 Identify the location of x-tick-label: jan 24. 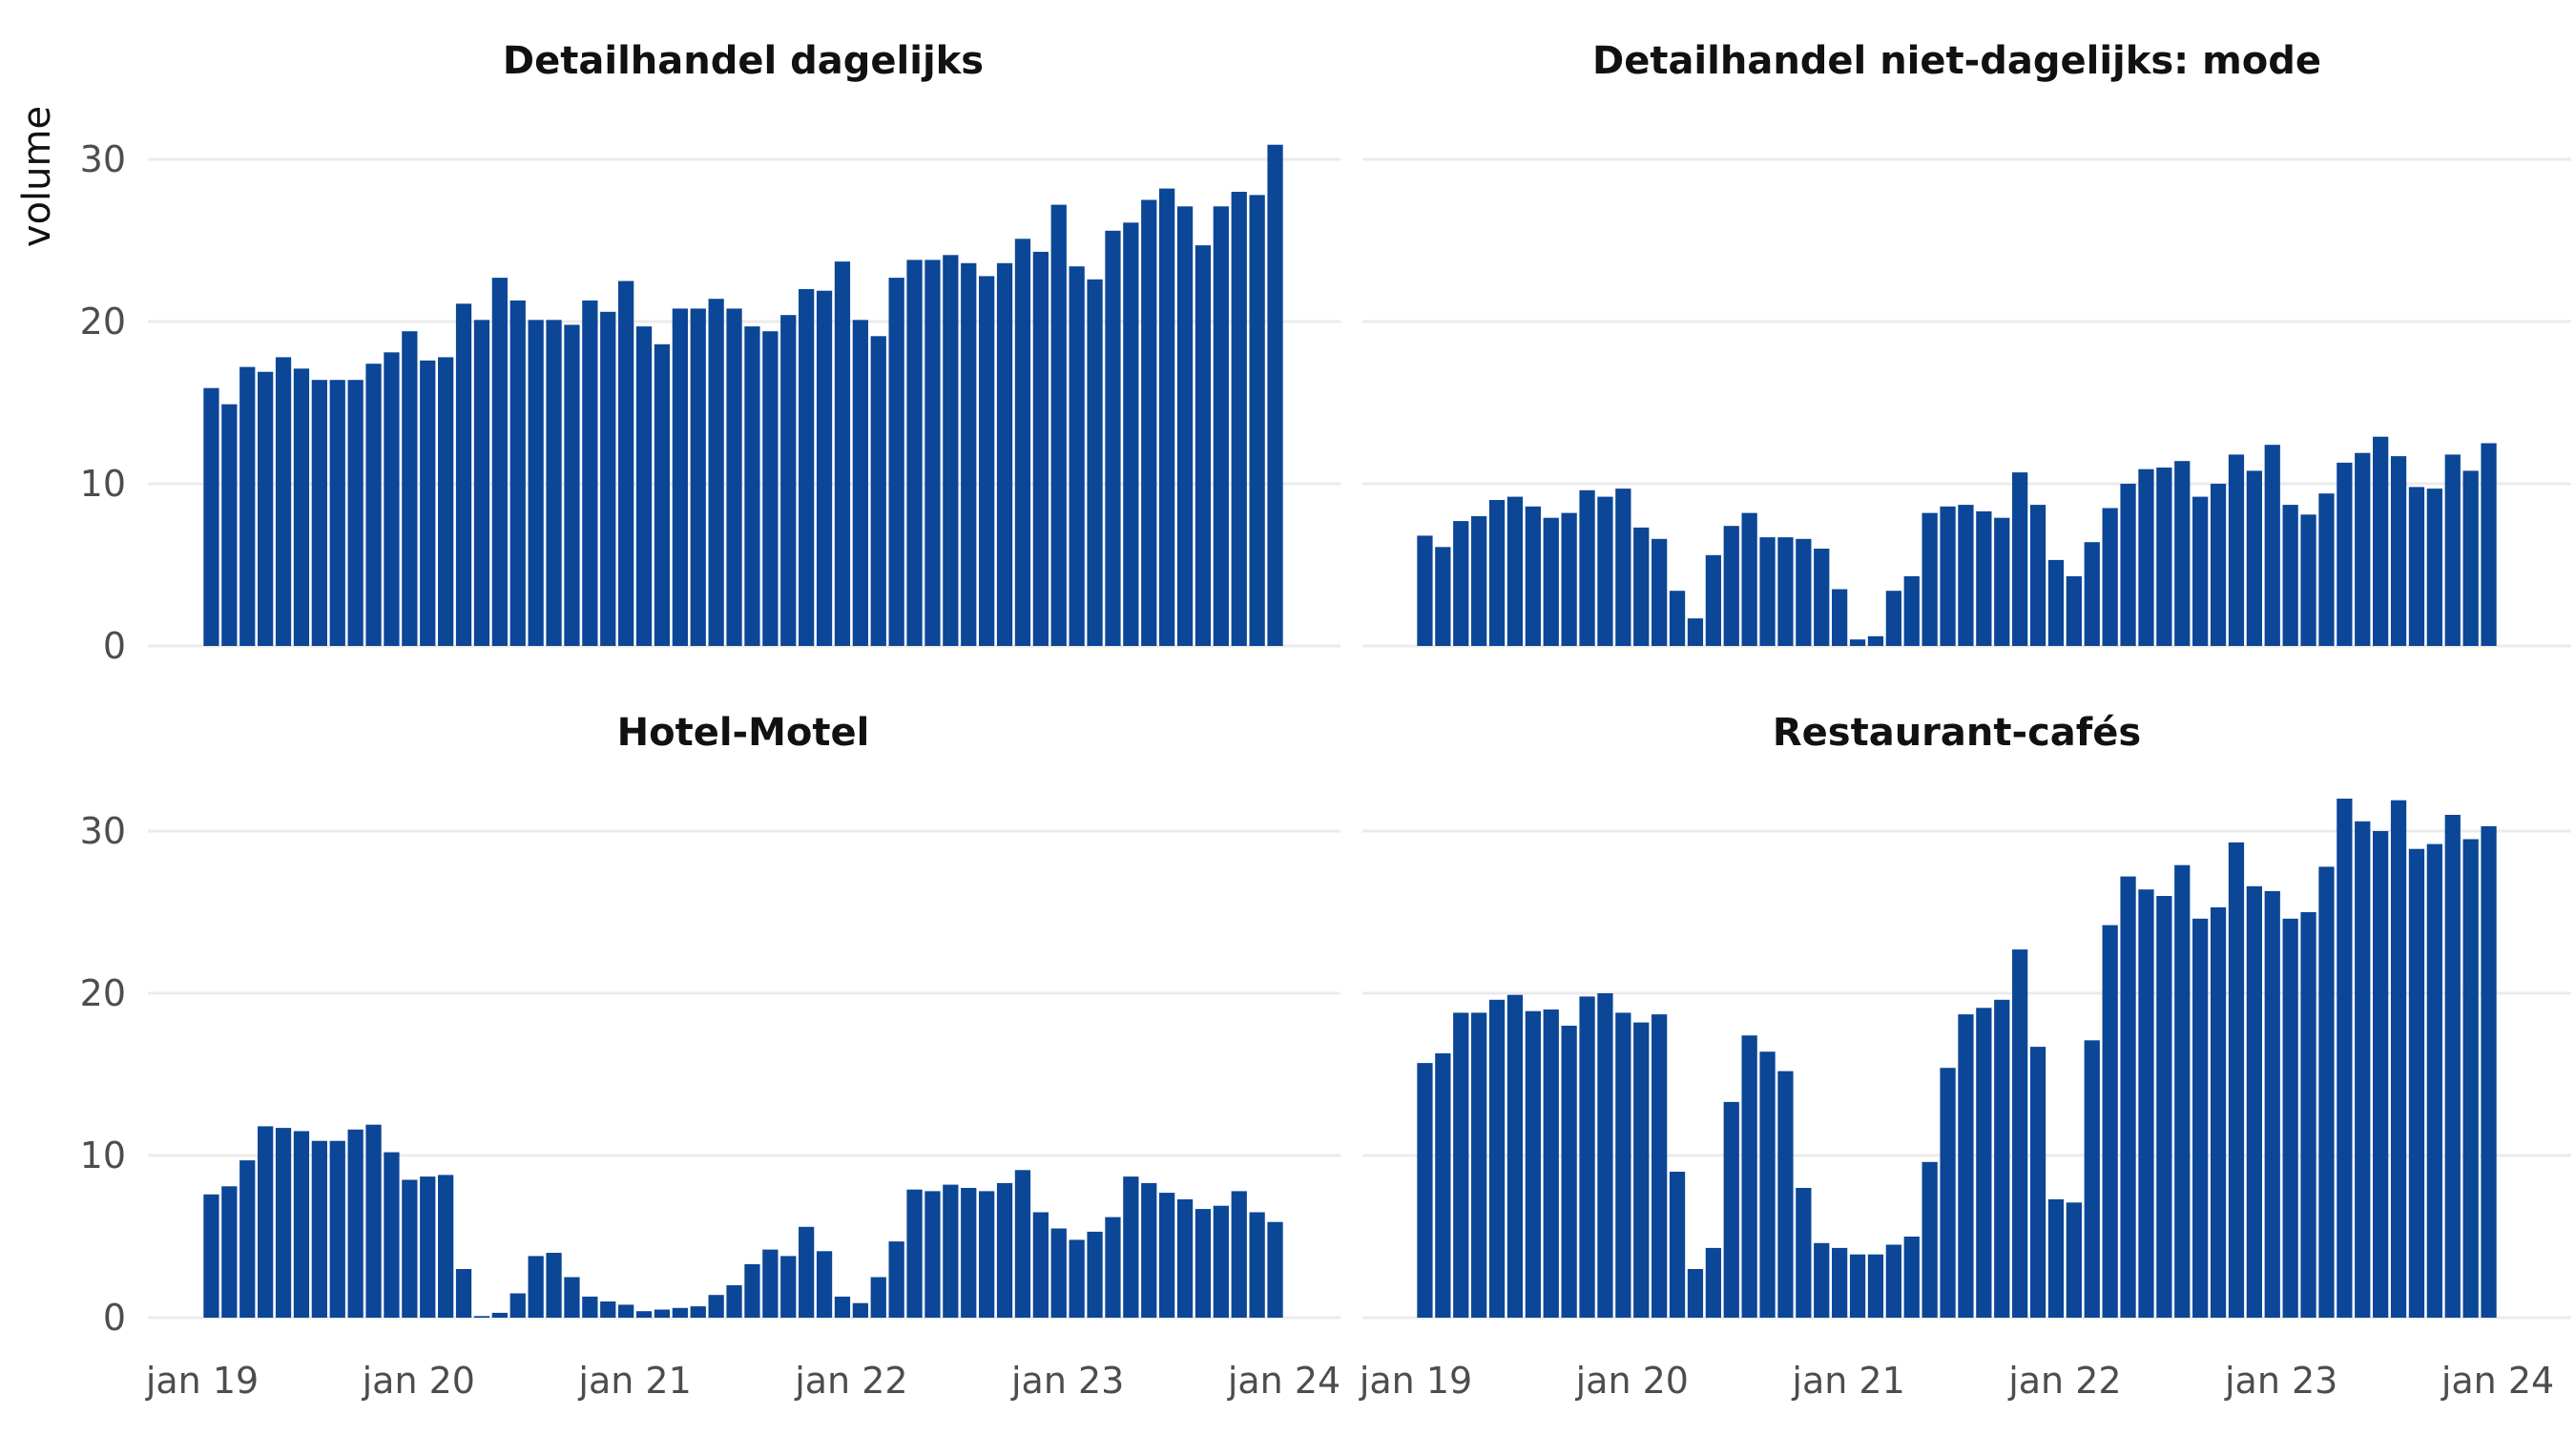
(1283, 1381).